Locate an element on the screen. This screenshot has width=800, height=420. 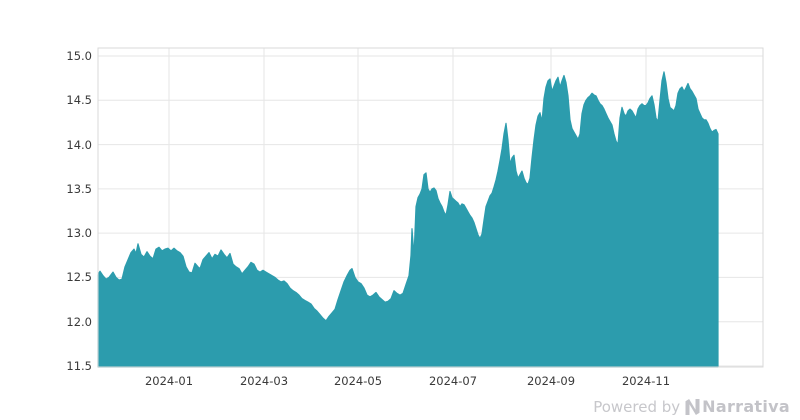
y-axis-tick-label: 11.5 is located at coordinates (79, 366).